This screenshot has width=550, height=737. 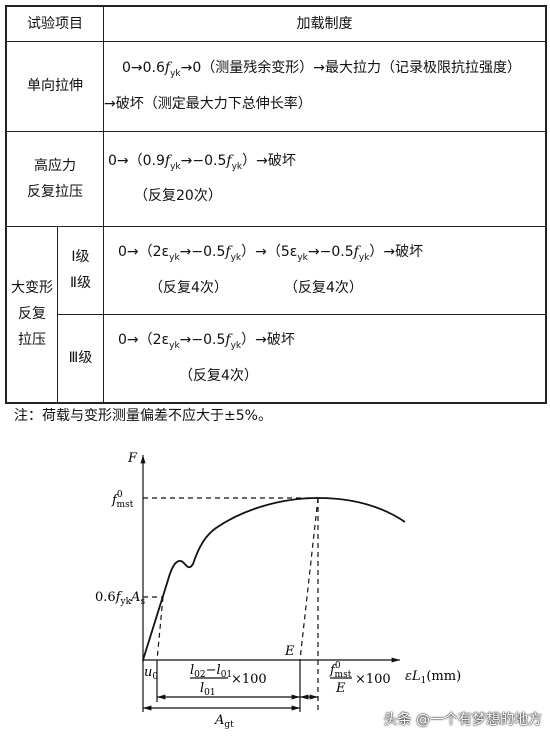 I want to click on yield-label: 0.6fykAs, so click(x=120, y=598).